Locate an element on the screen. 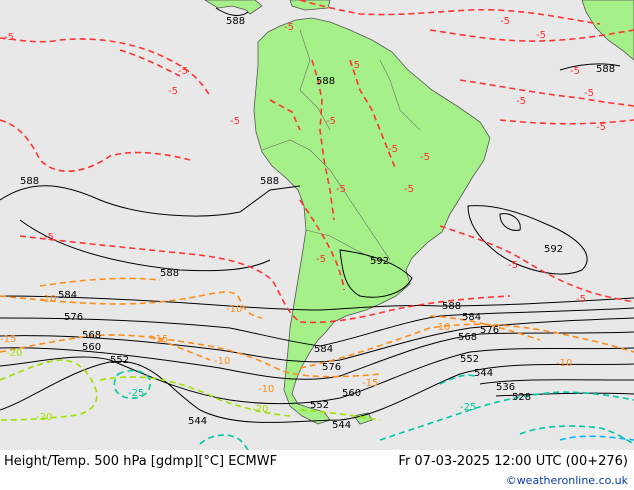 Image resolution: width=634 pixels, height=490 pixels. land-falklands is located at coordinates (363, 418).